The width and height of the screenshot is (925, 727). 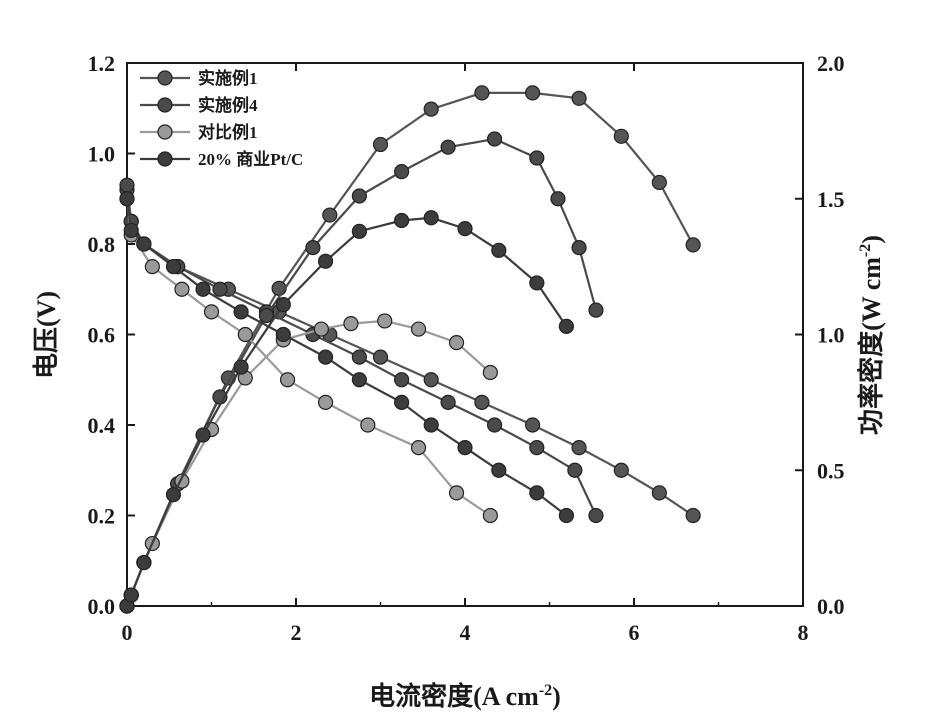 What do you see at coordinates (803, 632) in the screenshot?
I see `x-tick-label: 8` at bounding box center [803, 632].